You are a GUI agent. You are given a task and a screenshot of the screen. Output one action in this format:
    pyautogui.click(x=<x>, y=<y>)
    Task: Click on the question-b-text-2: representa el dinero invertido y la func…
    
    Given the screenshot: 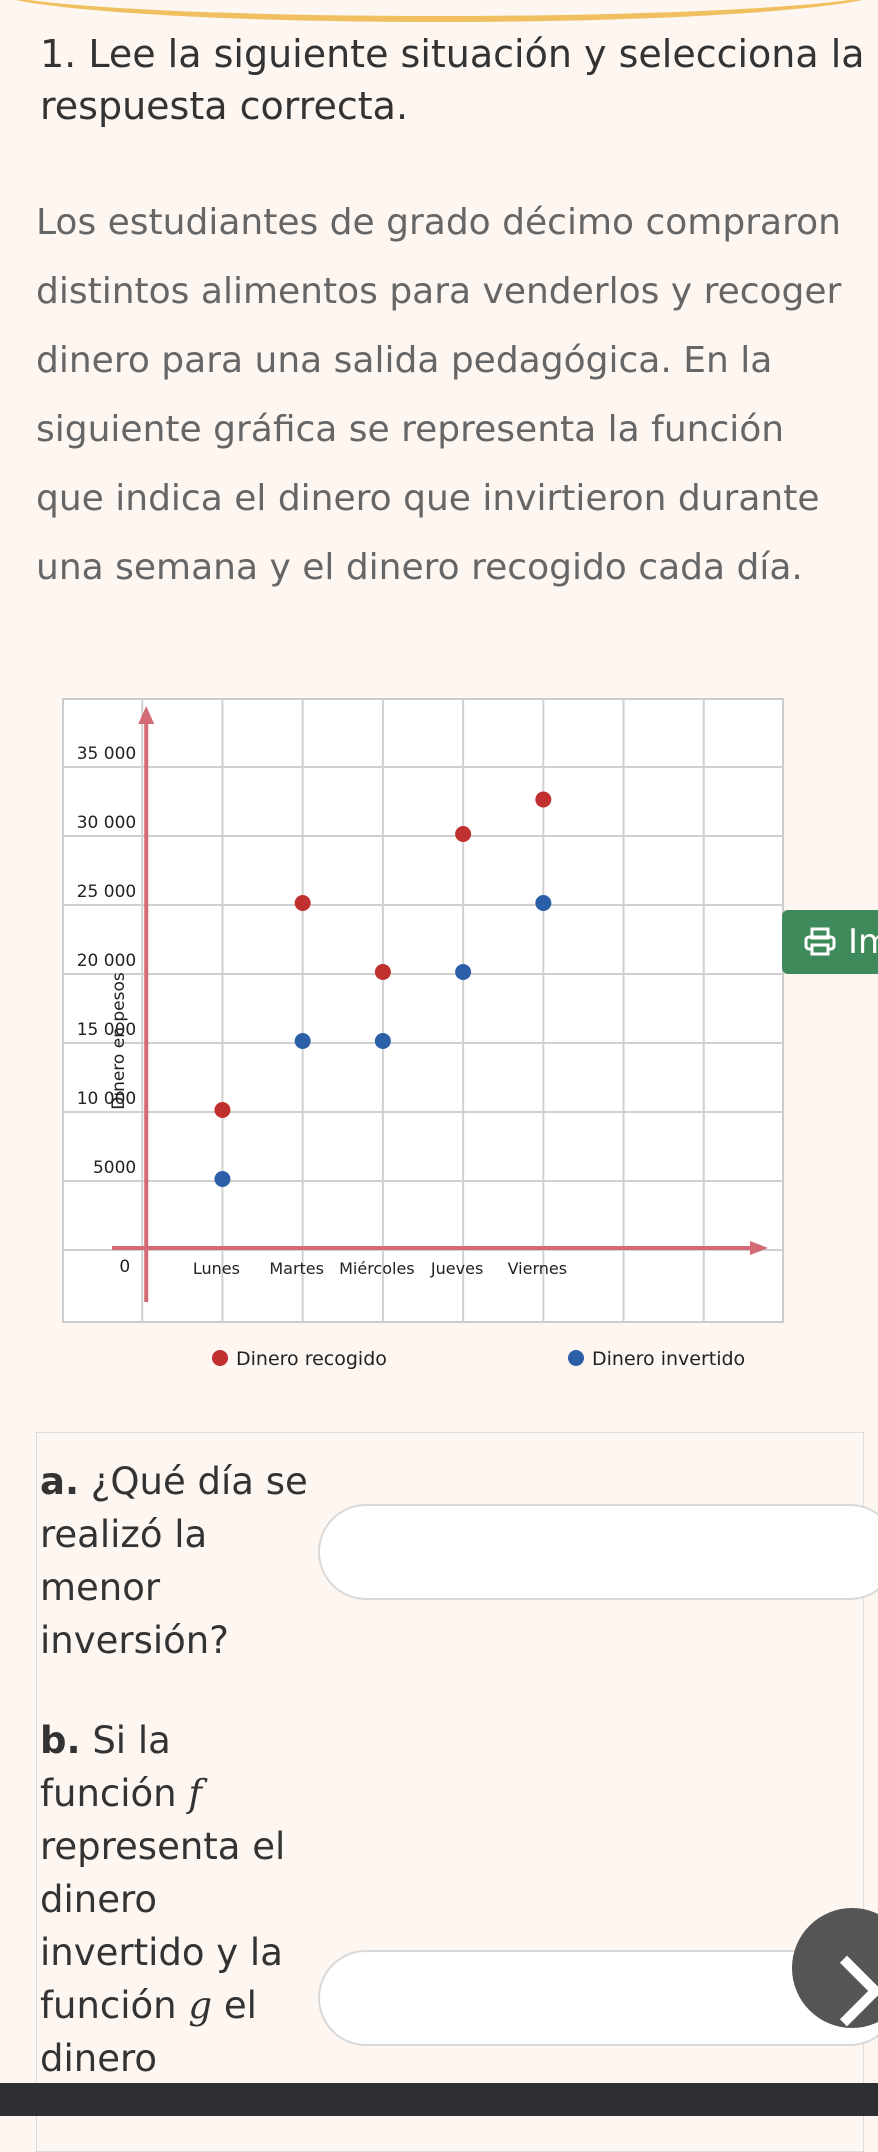 What is the action you would take?
    pyautogui.click(x=163, y=1926)
    